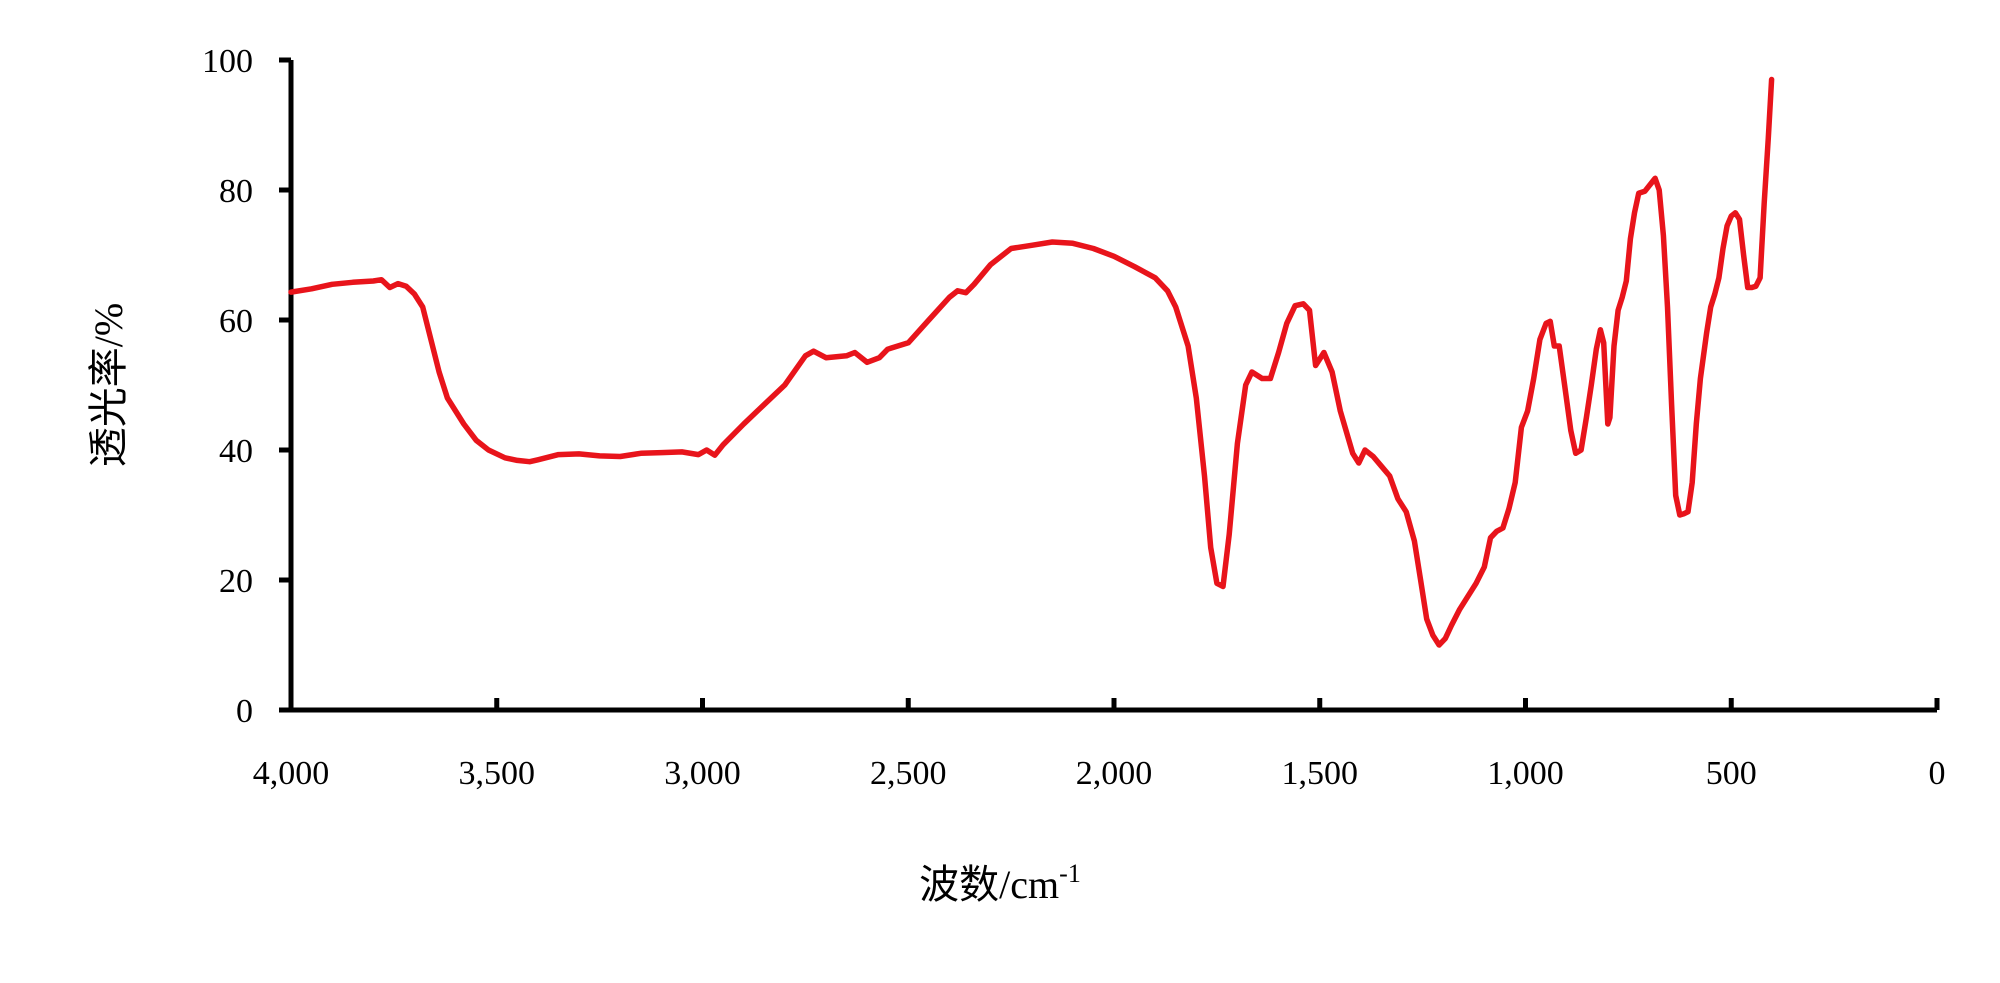 The image size is (2000, 983). I want to click on y-tick-label: 100, so click(227, 61).